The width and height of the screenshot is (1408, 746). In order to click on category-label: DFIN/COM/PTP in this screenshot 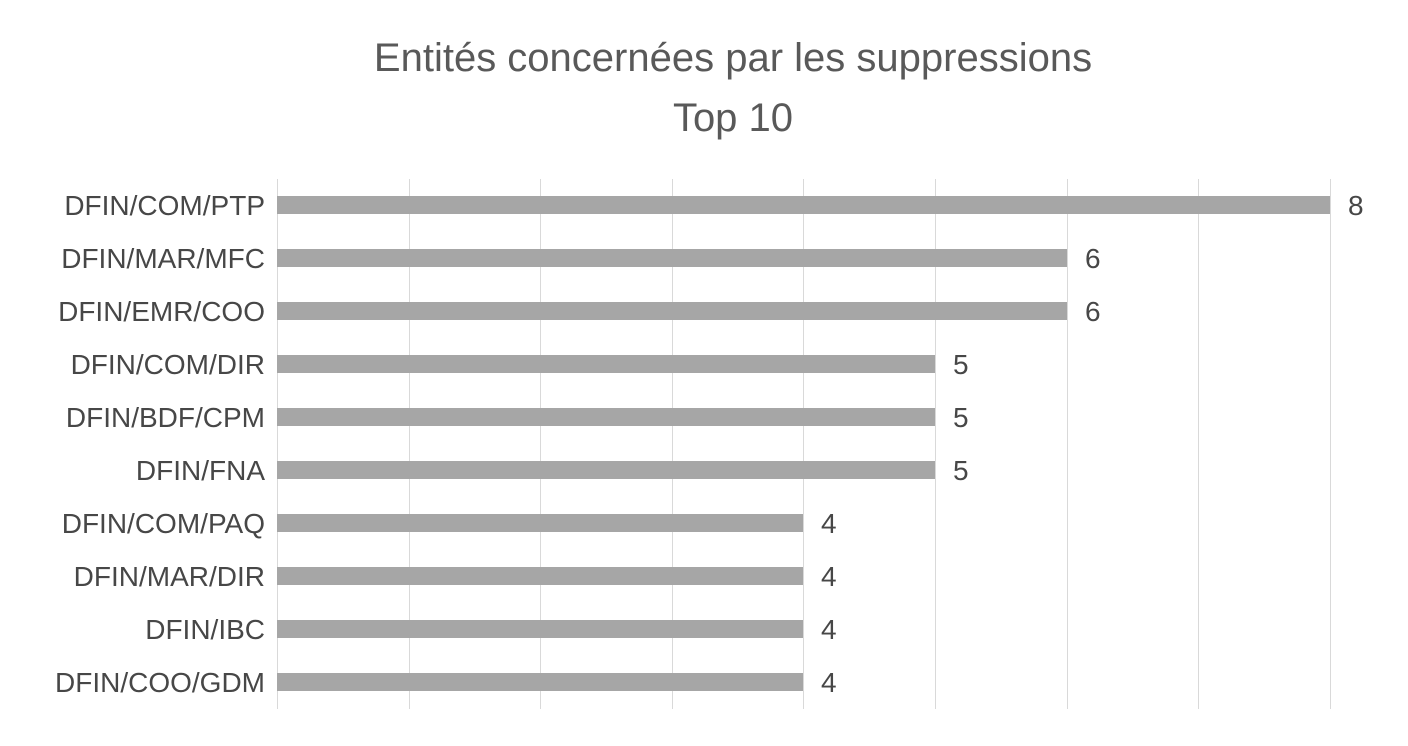, I will do `click(164, 205)`.